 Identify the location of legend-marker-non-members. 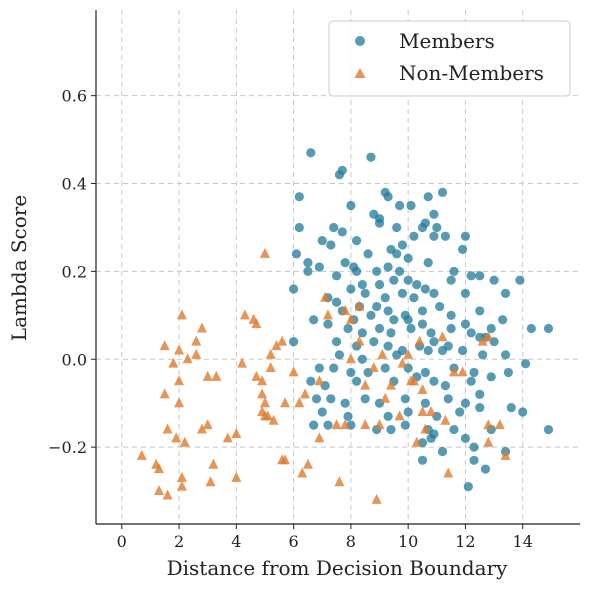
(360, 73).